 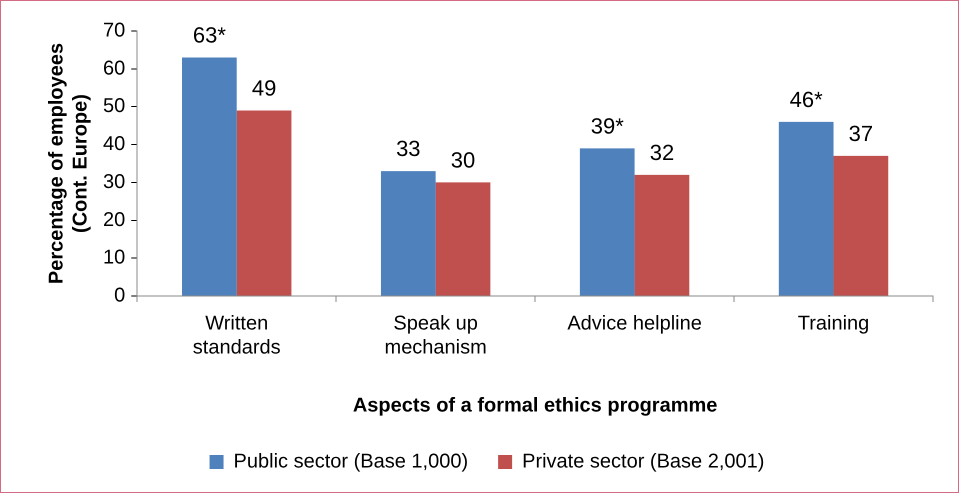 I want to click on data-label: 49, so click(x=264, y=88).